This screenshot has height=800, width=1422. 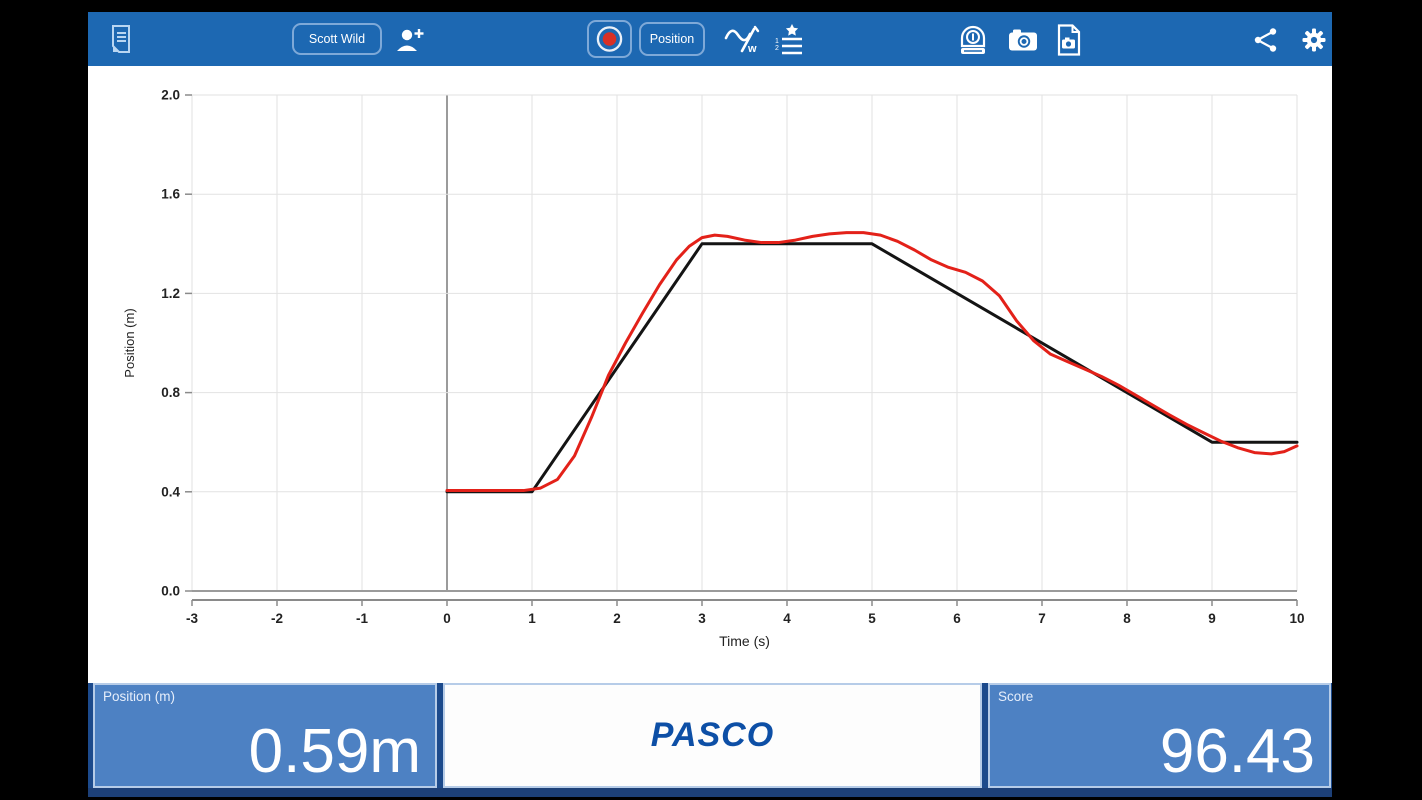 I want to click on position-digits-label: Position (m), so click(x=139, y=696).